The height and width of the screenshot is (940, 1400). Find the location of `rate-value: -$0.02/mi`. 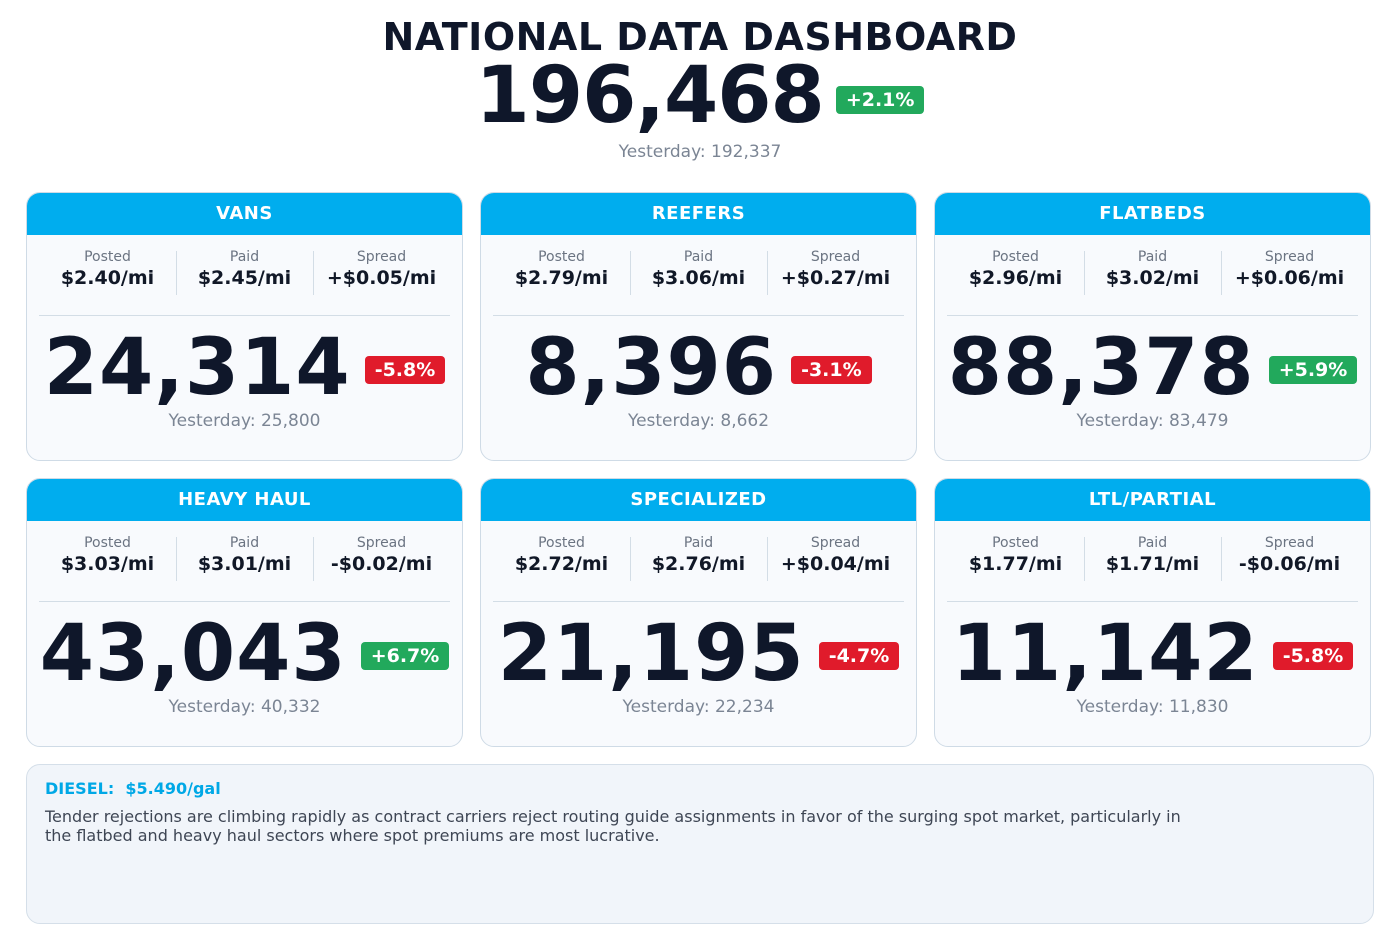

rate-value: -$0.02/mi is located at coordinates (381, 564).